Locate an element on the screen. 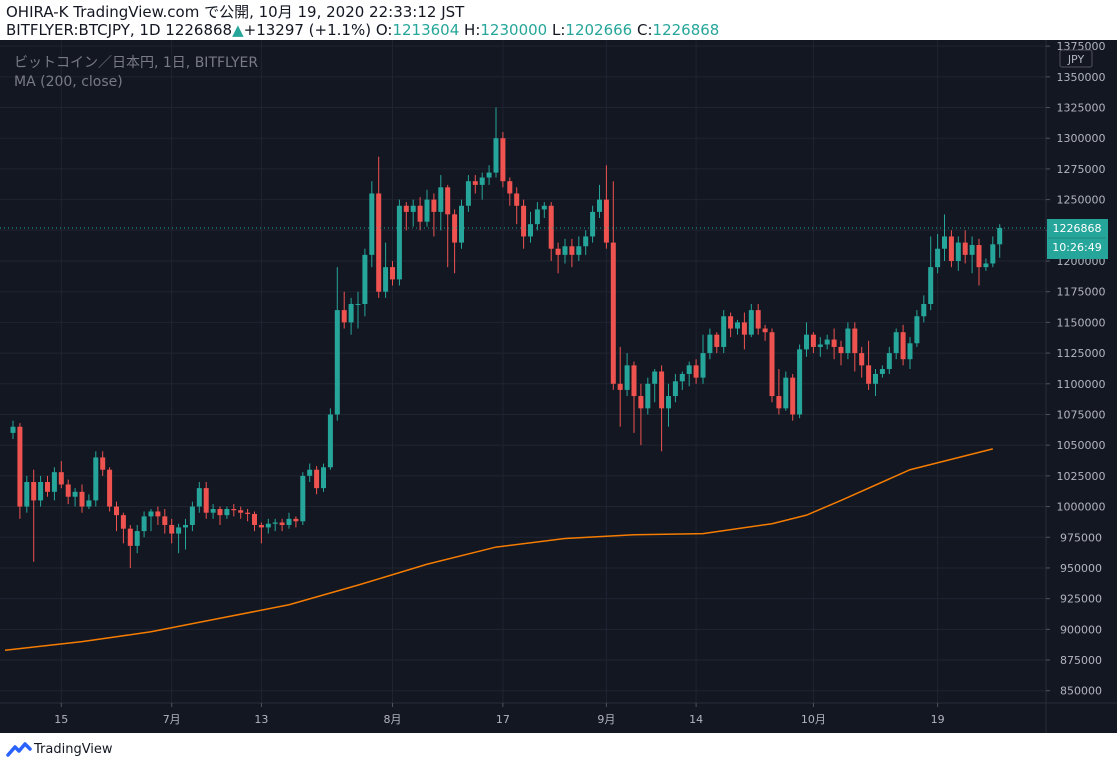 This screenshot has width=1117, height=769. tradingview-brand: TradingView is located at coordinates (73, 749).